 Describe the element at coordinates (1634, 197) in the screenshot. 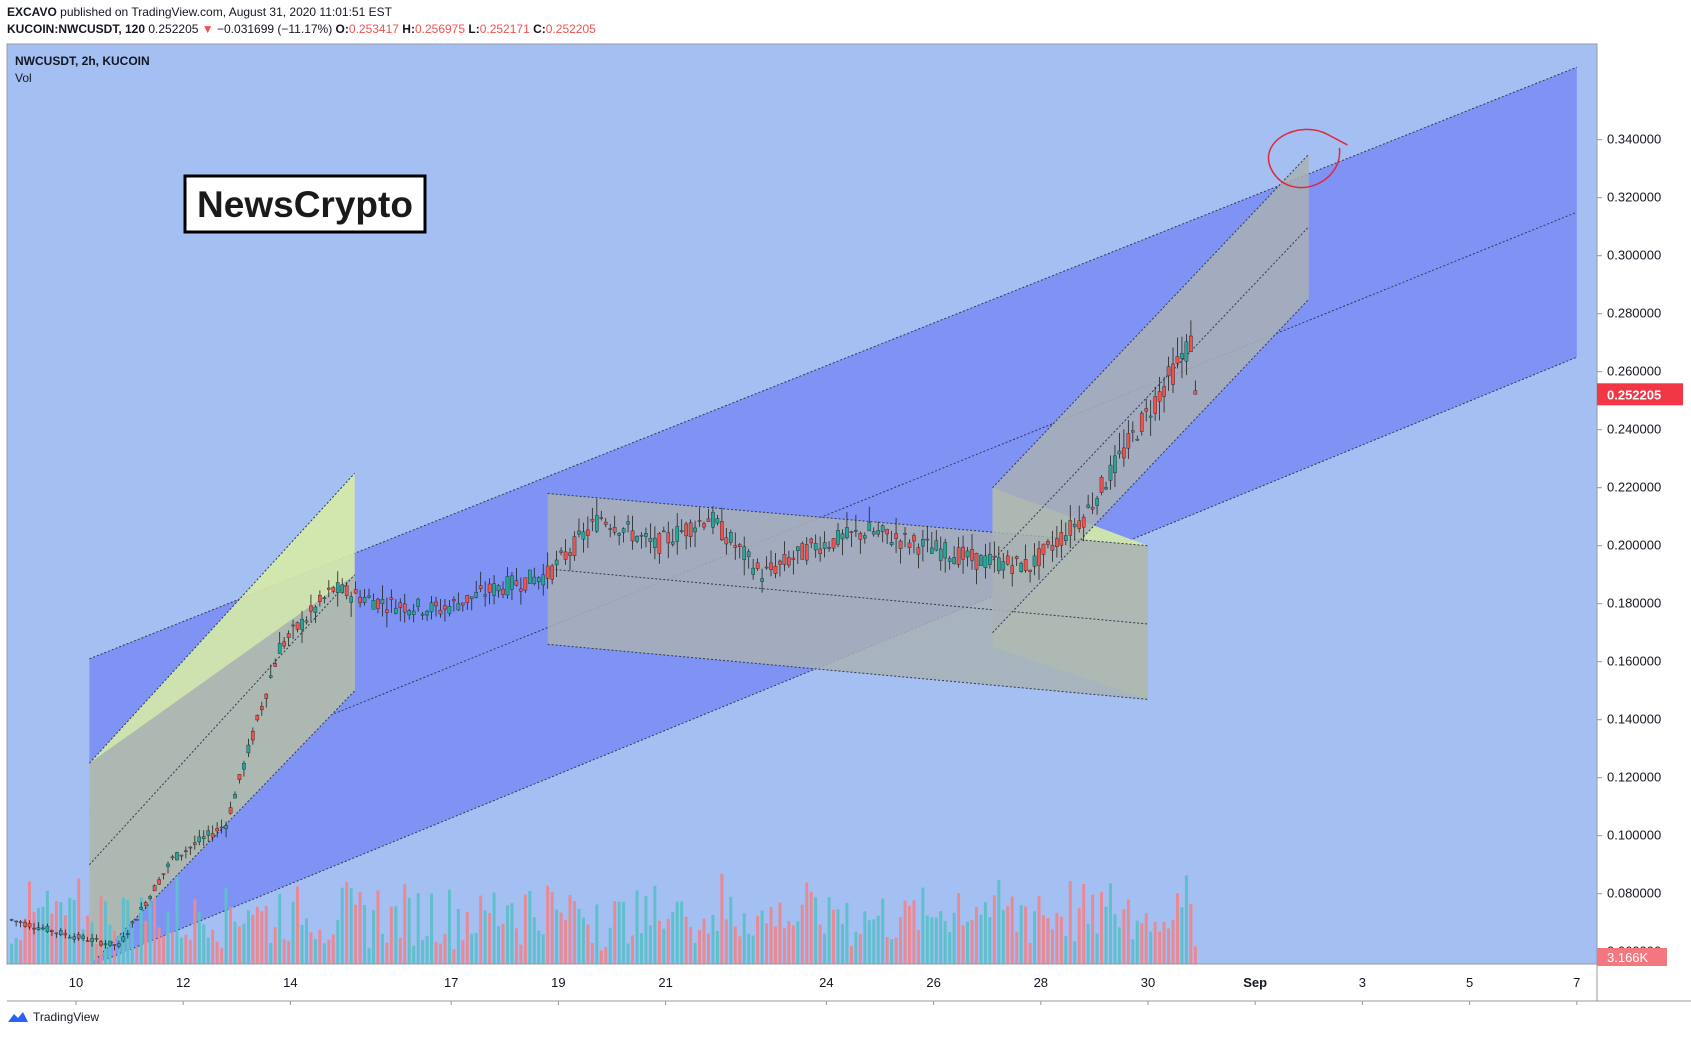

I see `price-tick-label: 0.320000` at that location.